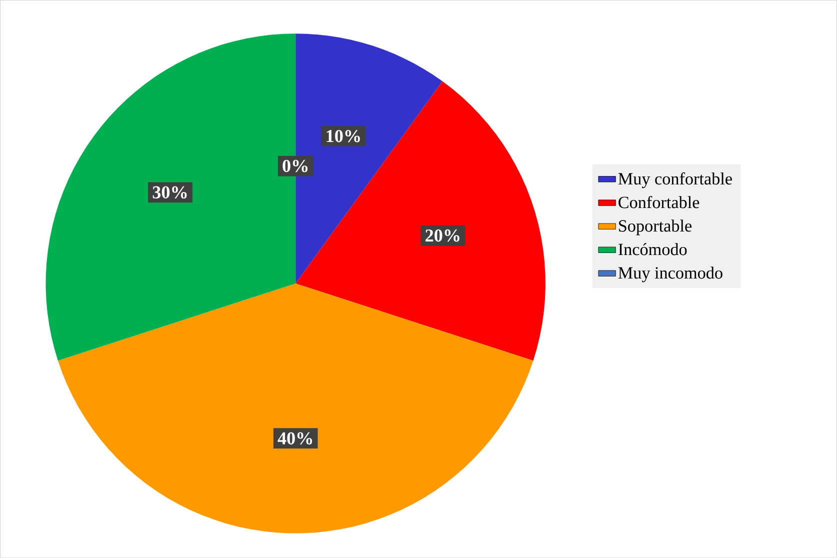  What do you see at coordinates (295, 438) in the screenshot?
I see `data-label: 40%` at bounding box center [295, 438].